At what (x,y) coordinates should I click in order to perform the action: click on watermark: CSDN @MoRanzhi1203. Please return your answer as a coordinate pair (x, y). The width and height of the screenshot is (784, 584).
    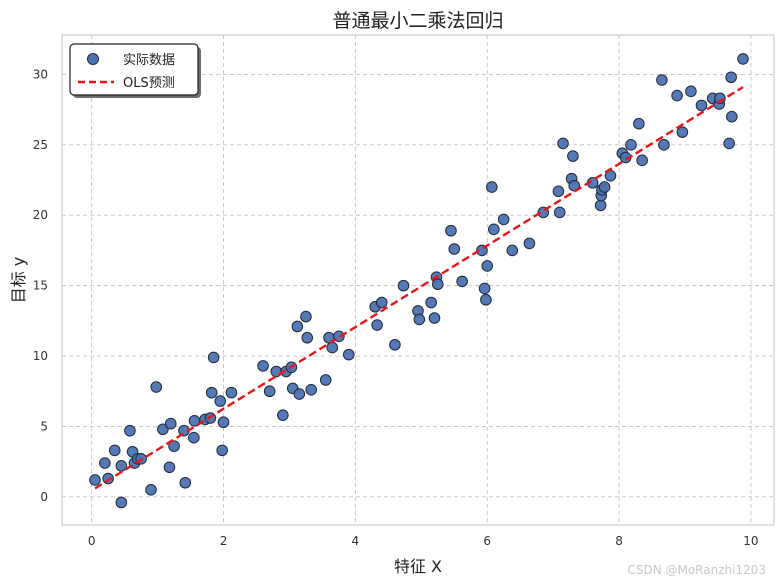
    Looking at the image, I should click on (696, 570).